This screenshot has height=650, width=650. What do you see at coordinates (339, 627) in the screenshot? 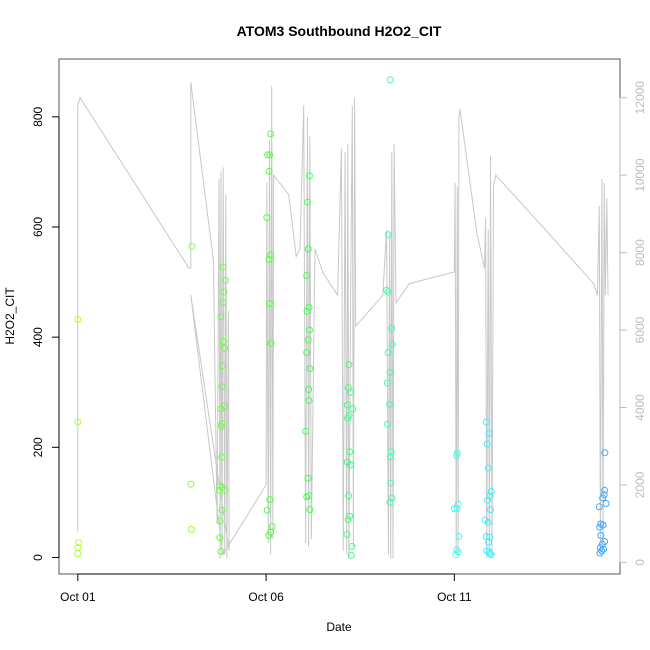
I see `x-axis-label: Date` at bounding box center [339, 627].